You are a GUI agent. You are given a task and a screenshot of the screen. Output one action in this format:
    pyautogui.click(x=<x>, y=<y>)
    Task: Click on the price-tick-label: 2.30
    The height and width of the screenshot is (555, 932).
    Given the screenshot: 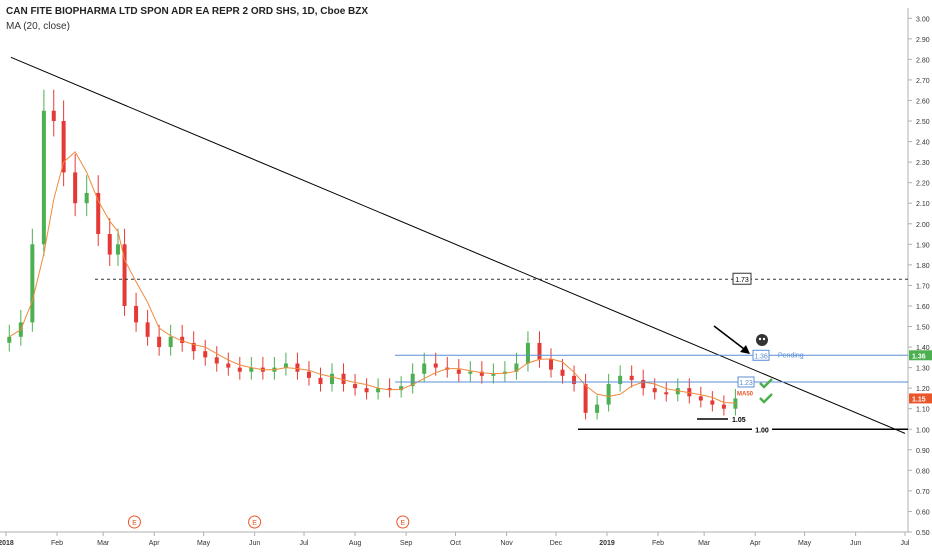 What is the action you would take?
    pyautogui.click(x=923, y=163)
    